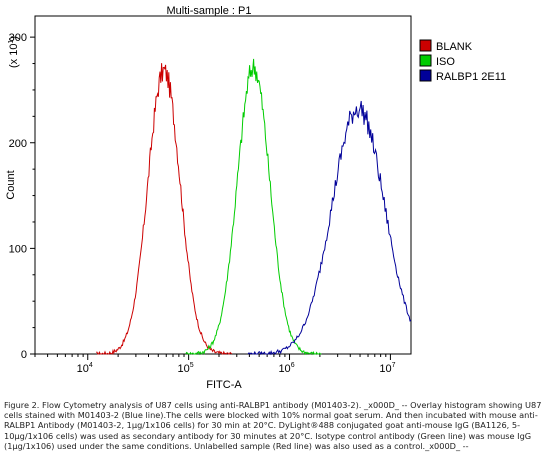 Image resolution: width=547 pixels, height=463 pixels. I want to click on x-tick-label-1: 10⁵, so click(186, 368).